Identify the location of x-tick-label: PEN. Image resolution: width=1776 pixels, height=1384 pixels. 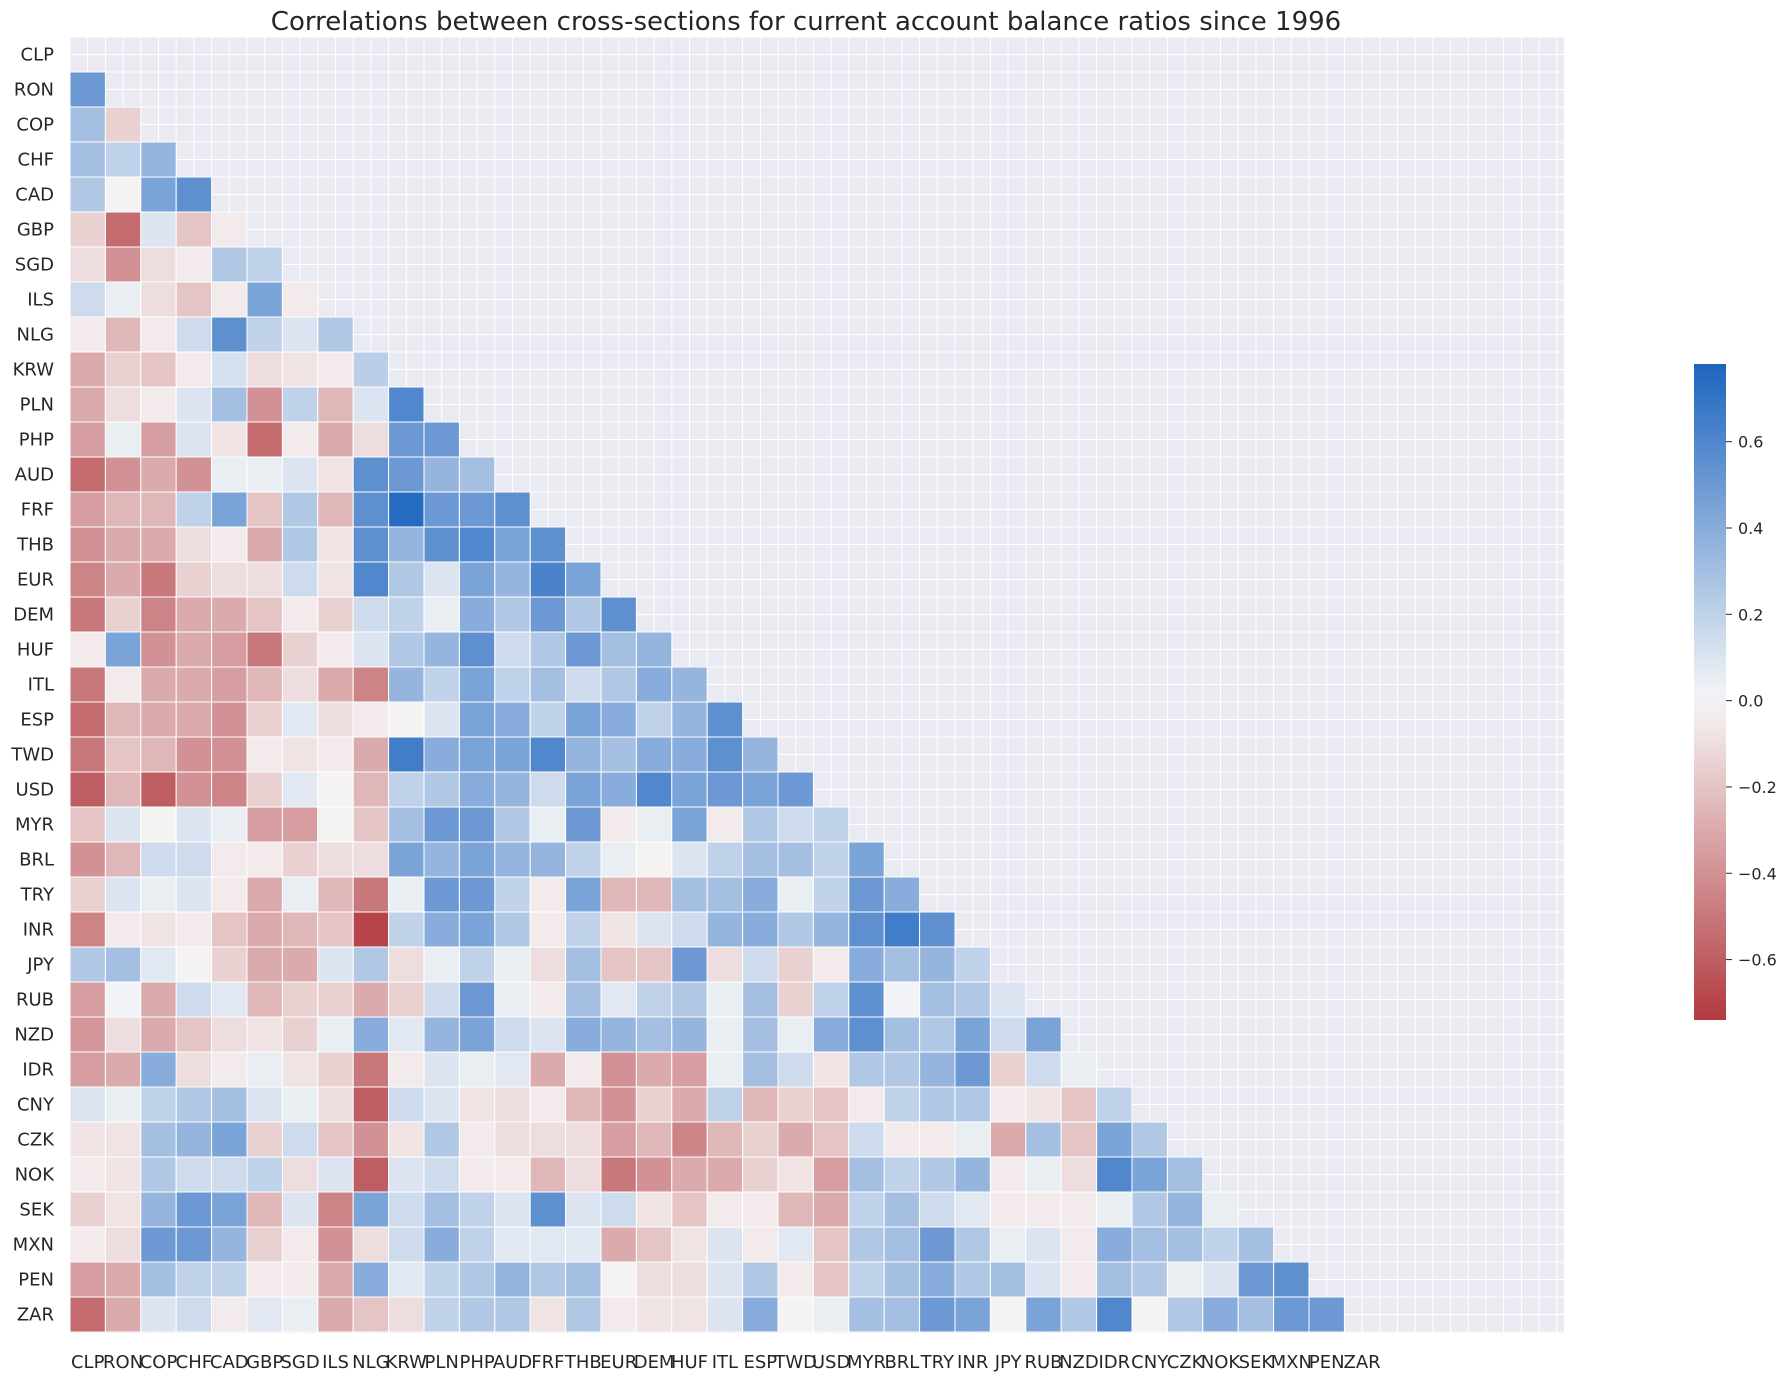
(1327, 1362).